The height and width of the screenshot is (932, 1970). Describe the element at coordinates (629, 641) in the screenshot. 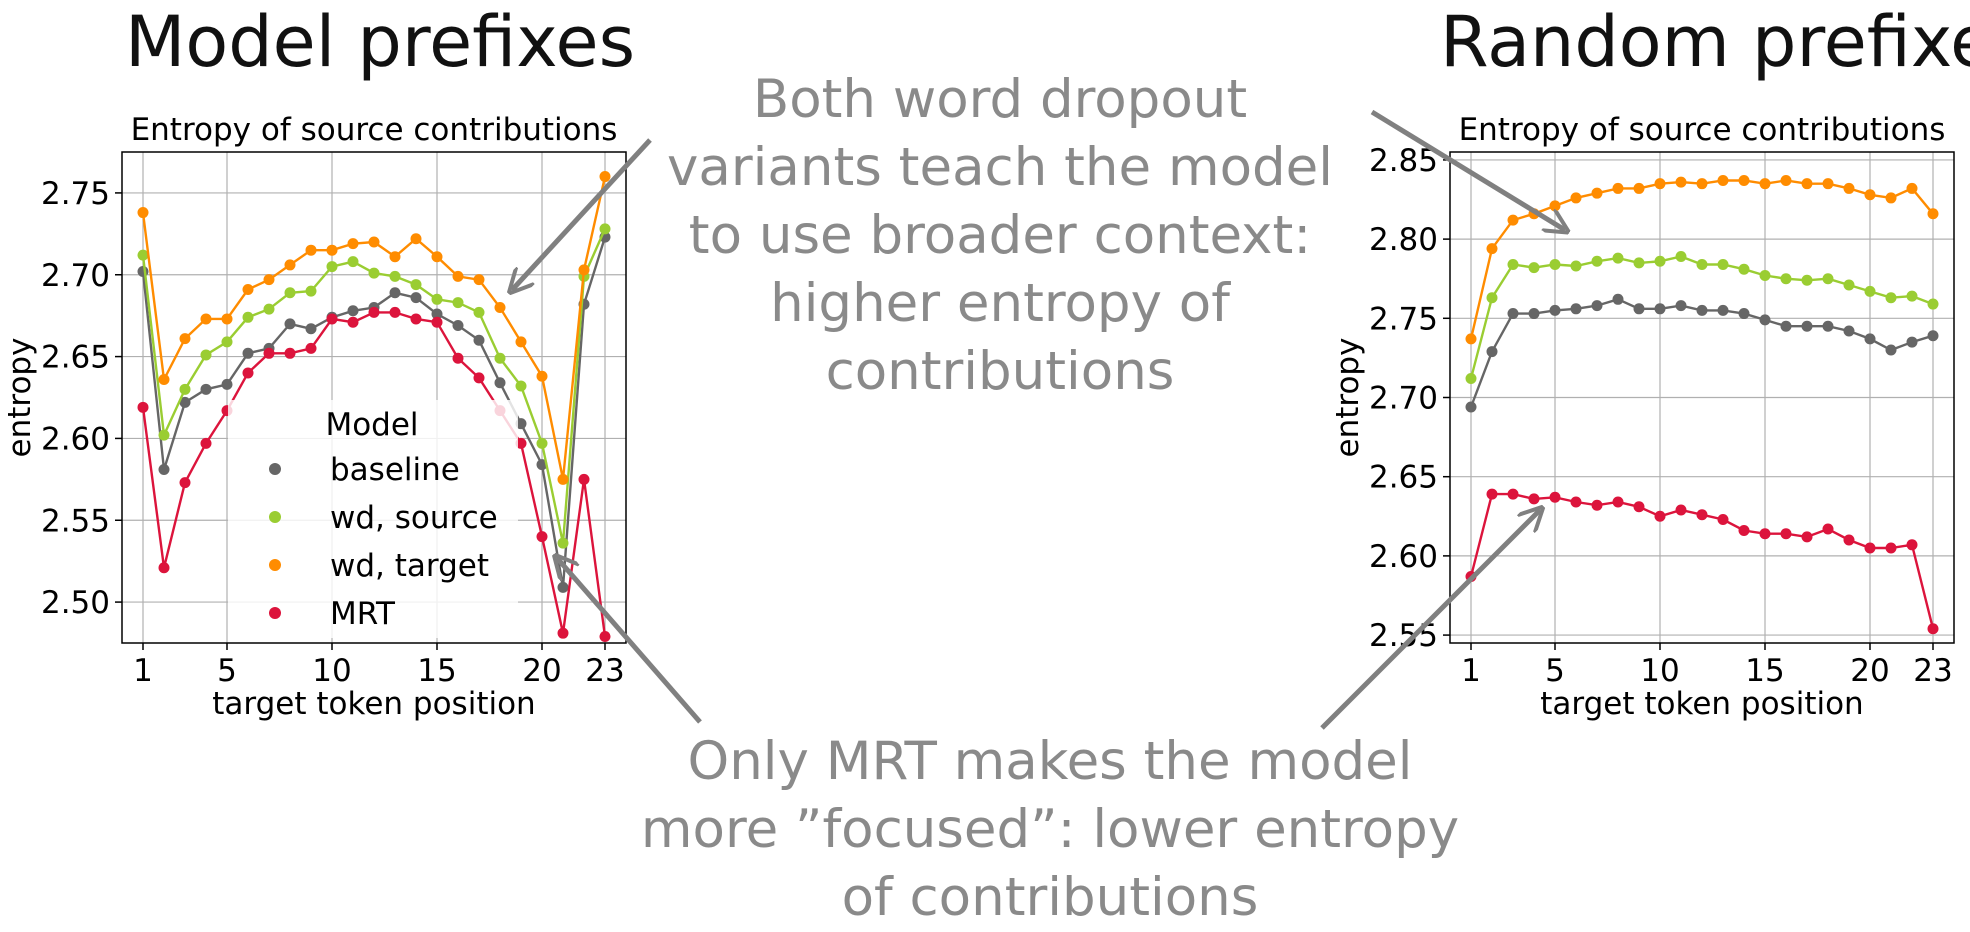

I see `arrow-to-left-chart-mrt` at that location.